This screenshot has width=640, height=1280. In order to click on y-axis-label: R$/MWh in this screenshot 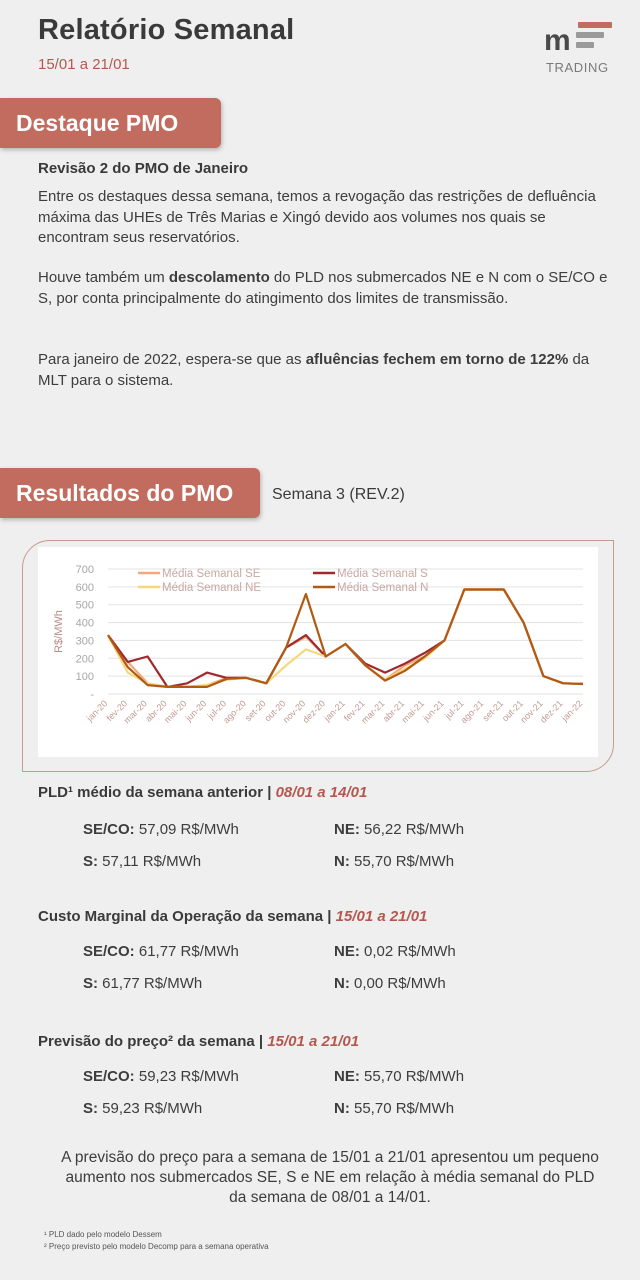, I will do `click(59, 631)`.